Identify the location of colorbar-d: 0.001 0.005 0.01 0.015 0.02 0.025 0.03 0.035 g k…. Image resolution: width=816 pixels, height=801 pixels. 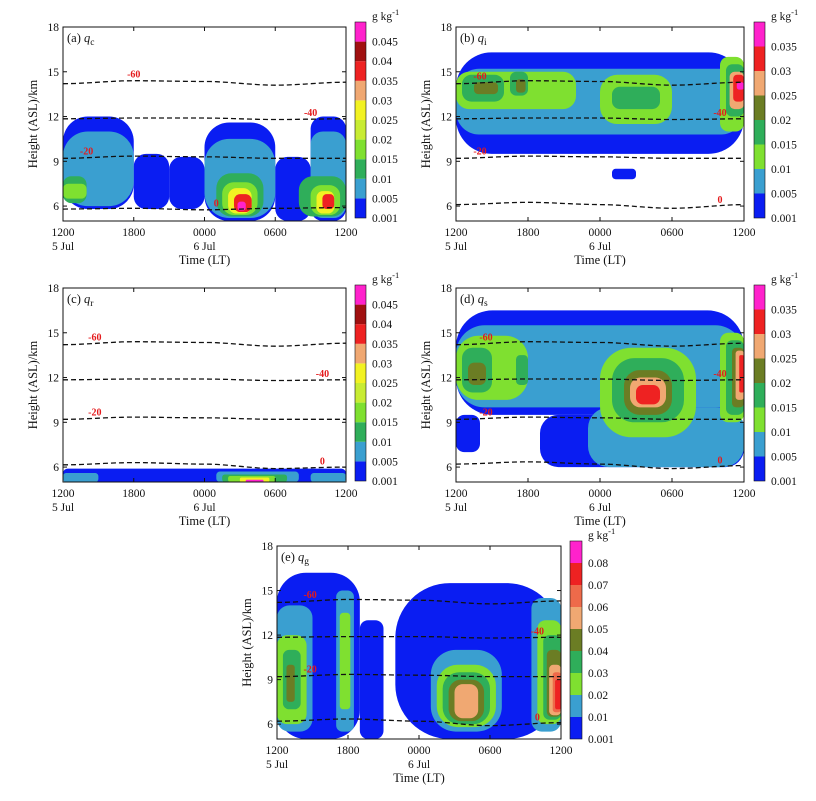
(775, 379).